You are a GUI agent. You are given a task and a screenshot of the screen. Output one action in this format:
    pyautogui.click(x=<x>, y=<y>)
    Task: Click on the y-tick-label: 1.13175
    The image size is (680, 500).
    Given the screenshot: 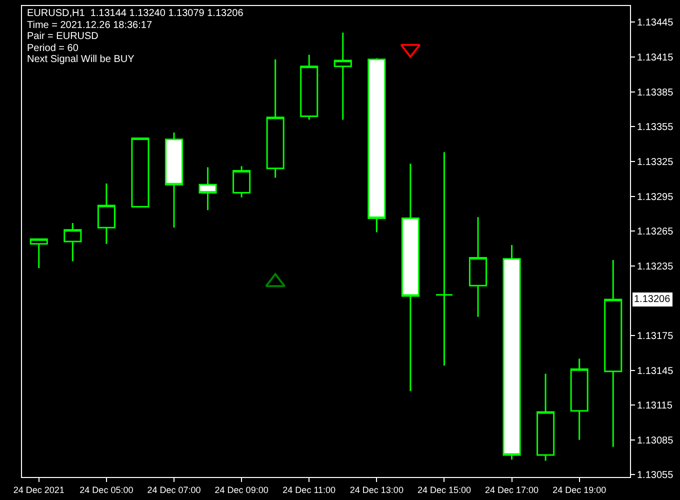 What is the action you would take?
    pyautogui.click(x=655, y=336)
    